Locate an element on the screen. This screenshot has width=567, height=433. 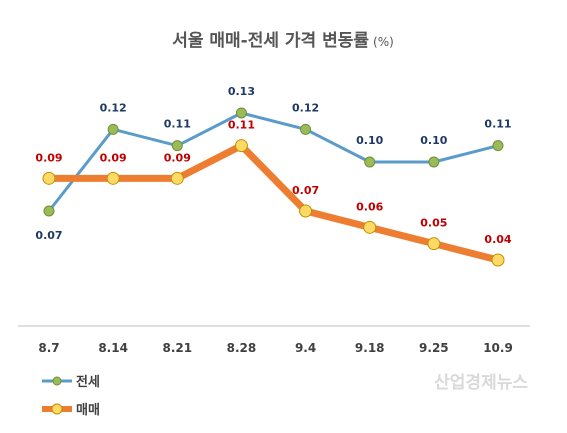
data-label-maemae: 0.05 is located at coordinates (433, 223).